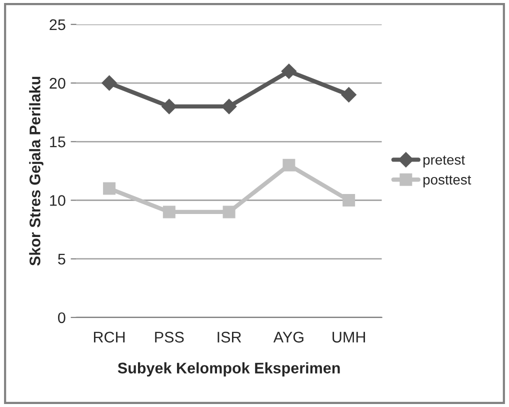  What do you see at coordinates (58, 142) in the screenshot?
I see `y-tick-label: 15` at bounding box center [58, 142].